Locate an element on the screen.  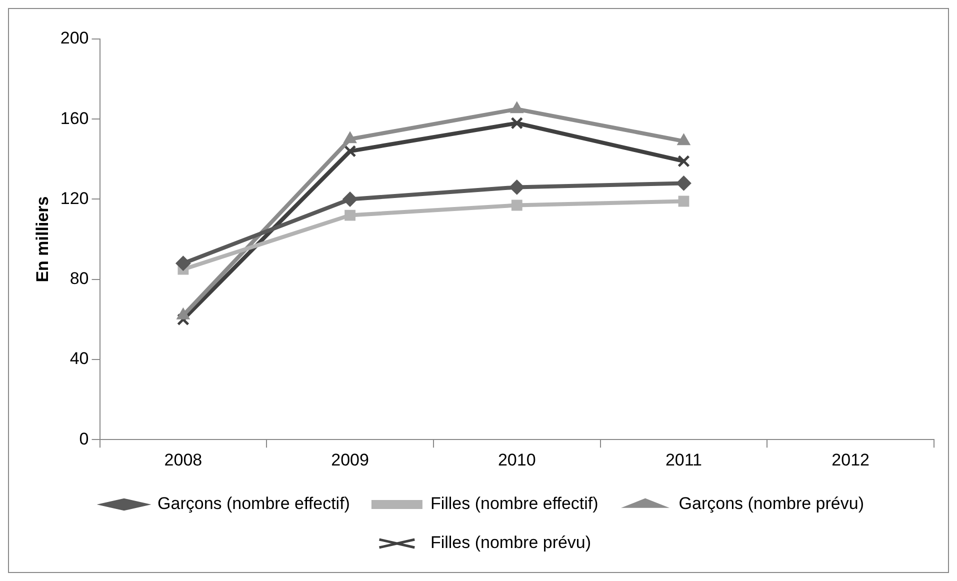
y-tick-label: 160 is located at coordinates (74, 118).